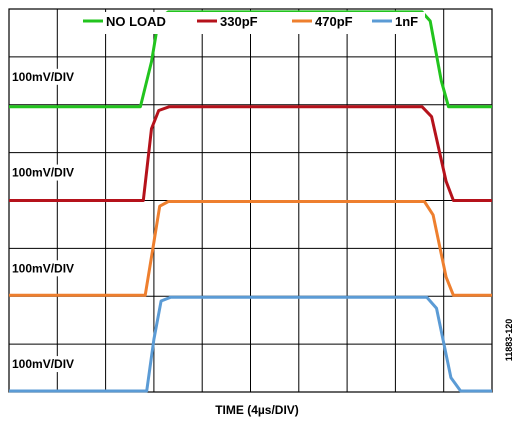 This screenshot has height=425, width=516. I want to click on legend-label: 470pF, so click(334, 21).